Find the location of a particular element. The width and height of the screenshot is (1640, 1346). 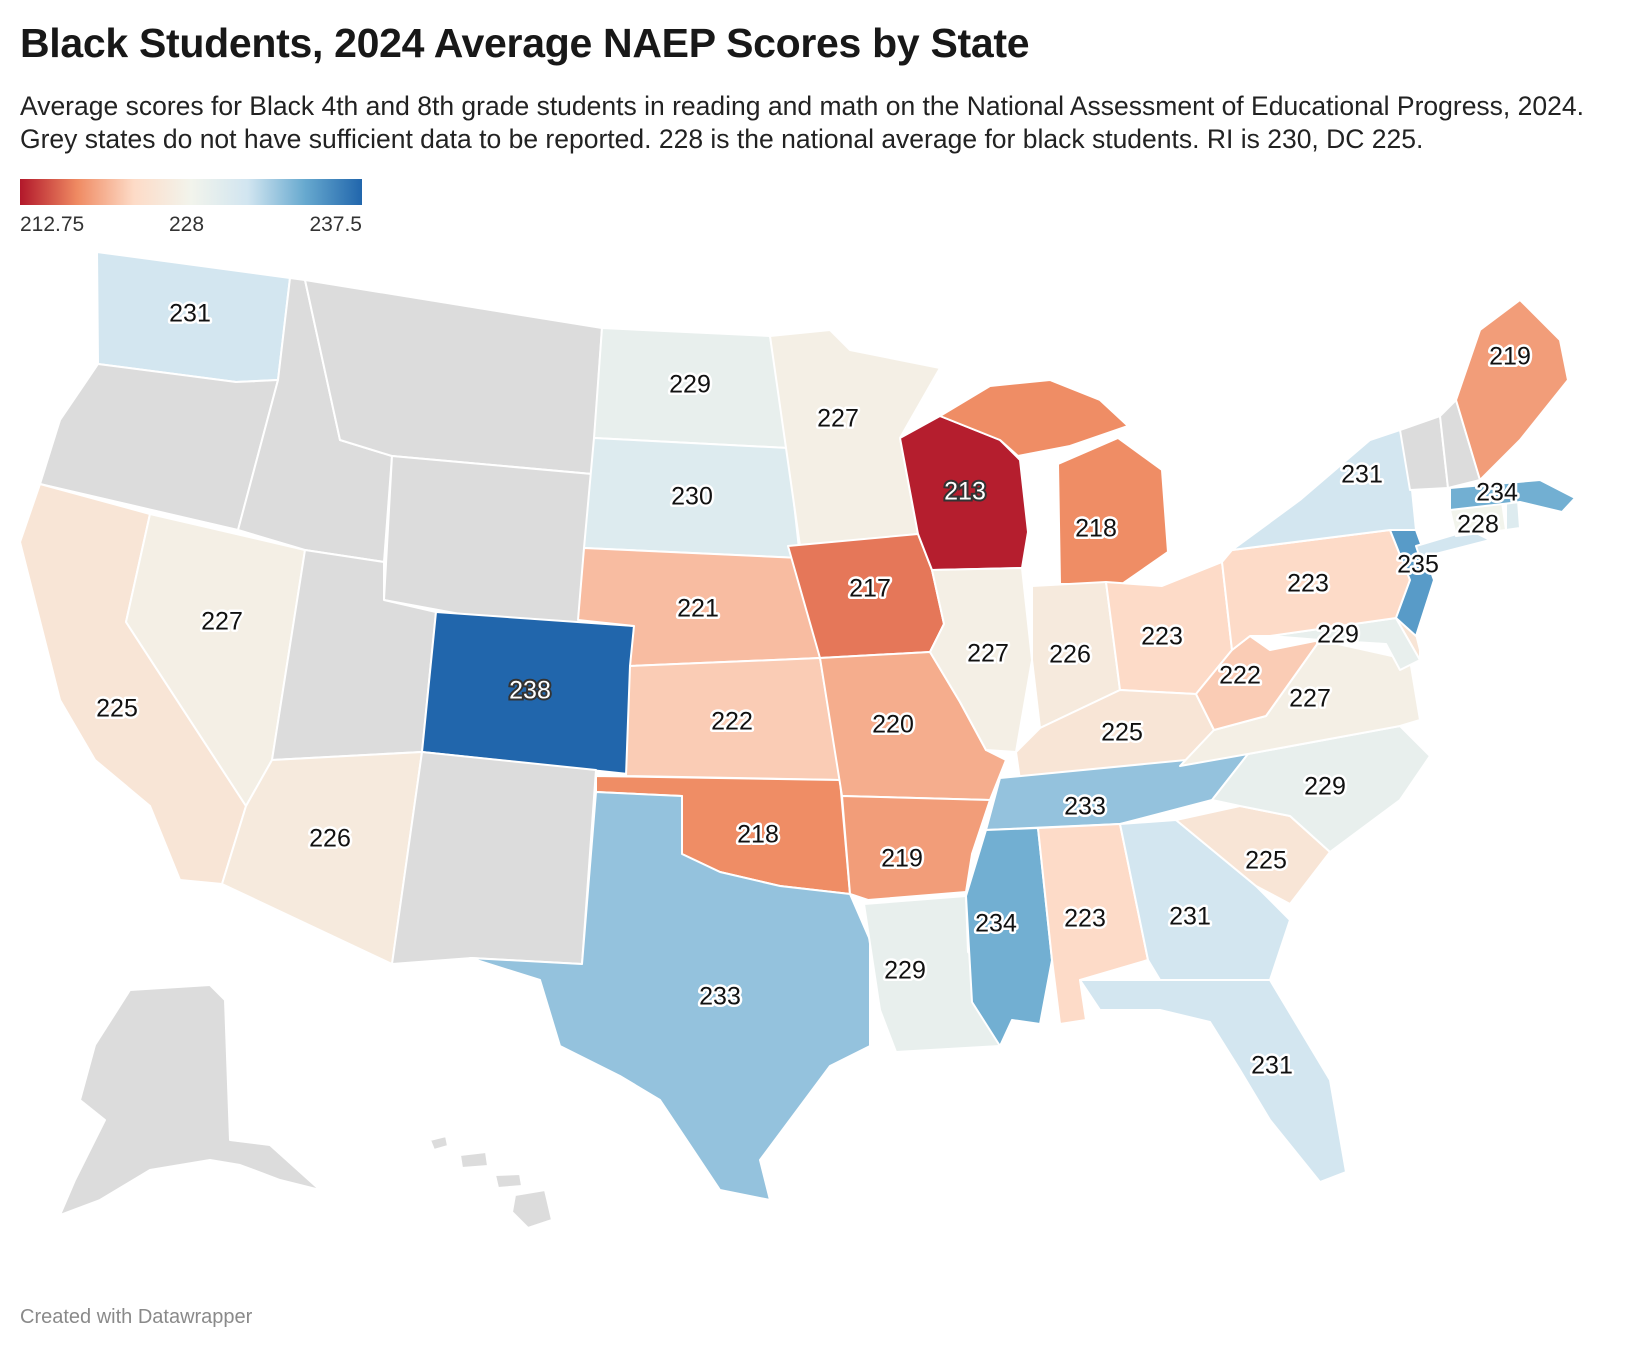

legend-gradient-bar is located at coordinates (191, 192).